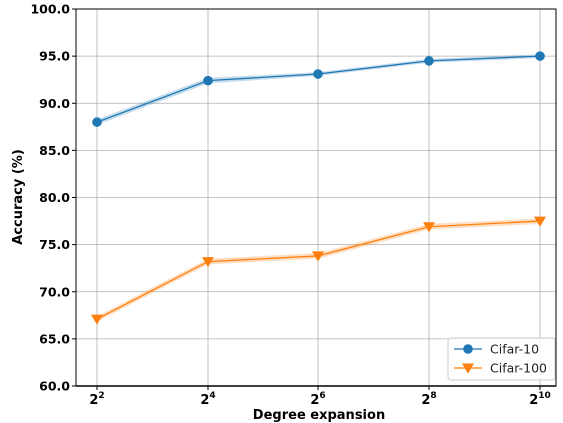 The width and height of the screenshot is (563, 423). Describe the element at coordinates (518, 368) in the screenshot. I see `cifar-100-legend-label: Cifar-100` at that location.